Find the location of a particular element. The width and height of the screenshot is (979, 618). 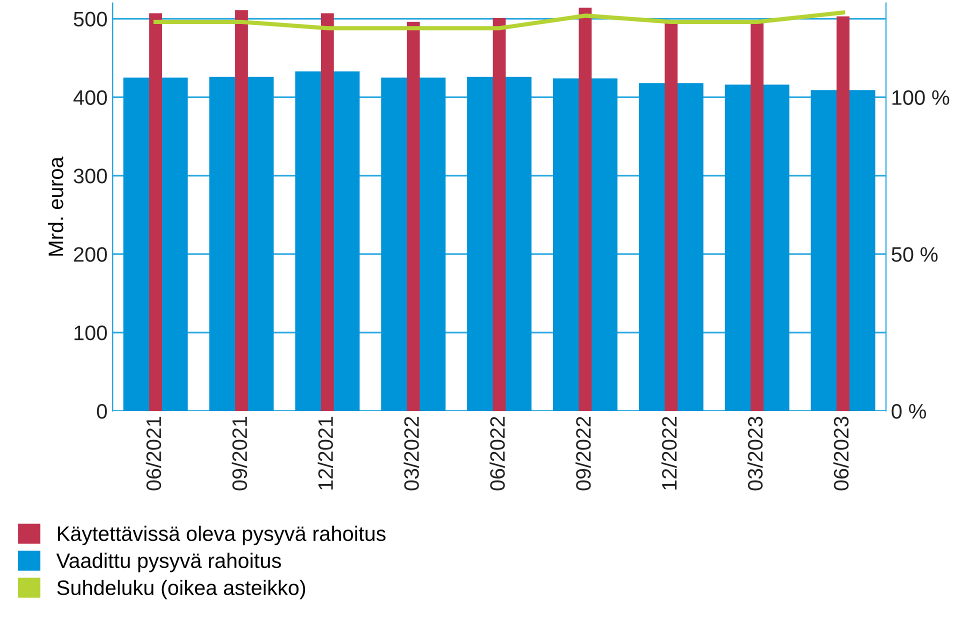

y-tick-label: 300 is located at coordinates (90, 176).